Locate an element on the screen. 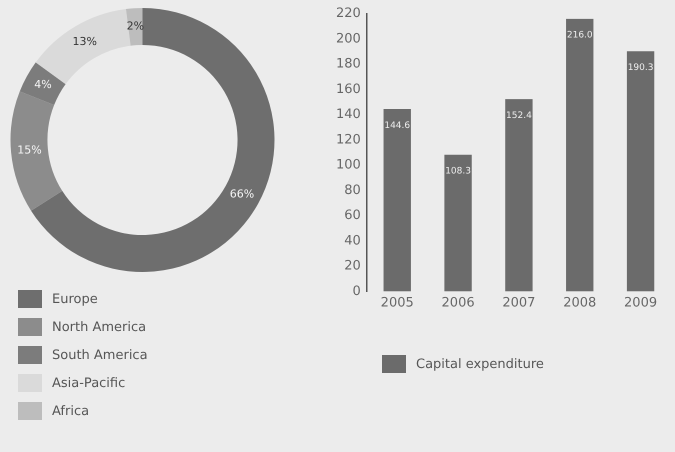 This screenshot has height=452, width=675. data-label: 144.6 is located at coordinates (397, 125).